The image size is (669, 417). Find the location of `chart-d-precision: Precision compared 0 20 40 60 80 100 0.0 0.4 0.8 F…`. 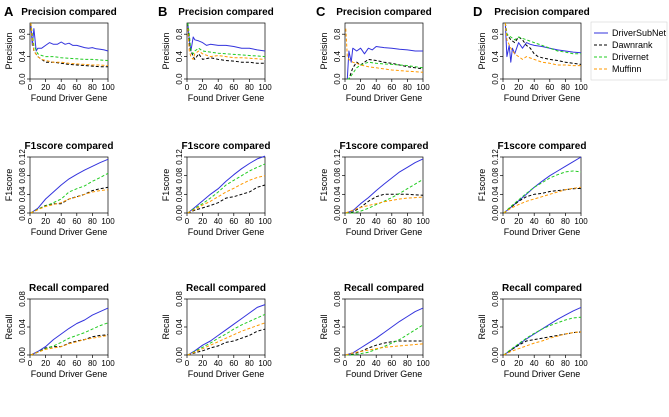

chart-d-precision: Precision compared 0 20 40 60 80 100 0.0 0.4 0.8 F… is located at coordinates (533, 55).